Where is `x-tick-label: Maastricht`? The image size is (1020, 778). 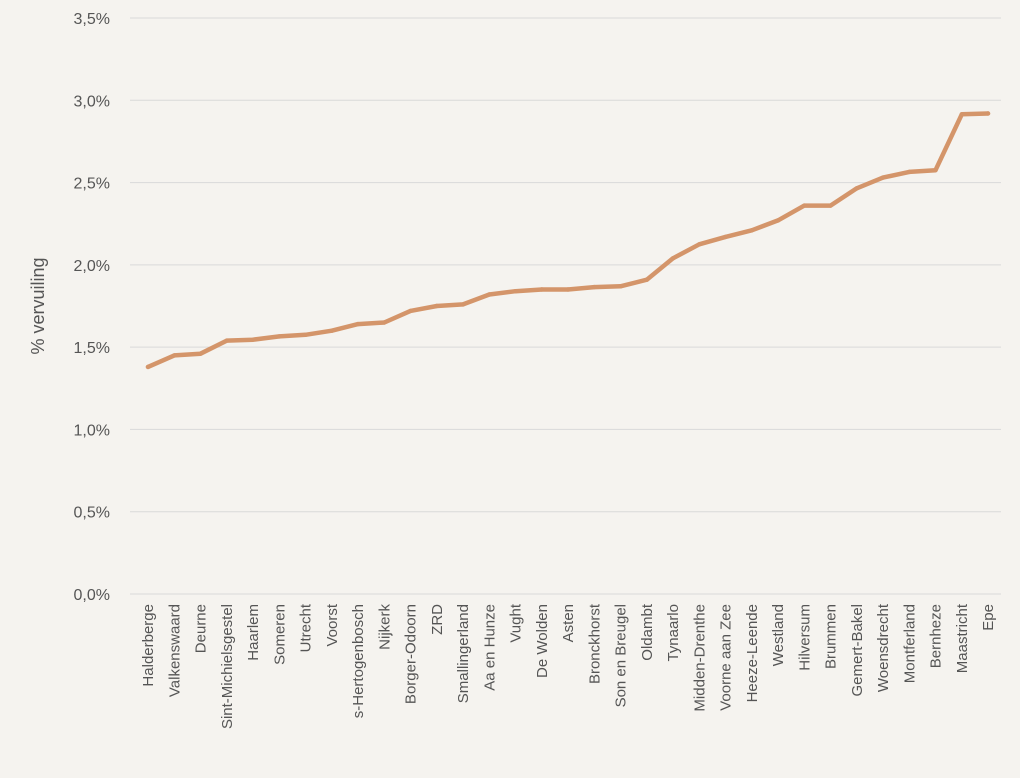 x-tick-label: Maastricht is located at coordinates (962, 638).